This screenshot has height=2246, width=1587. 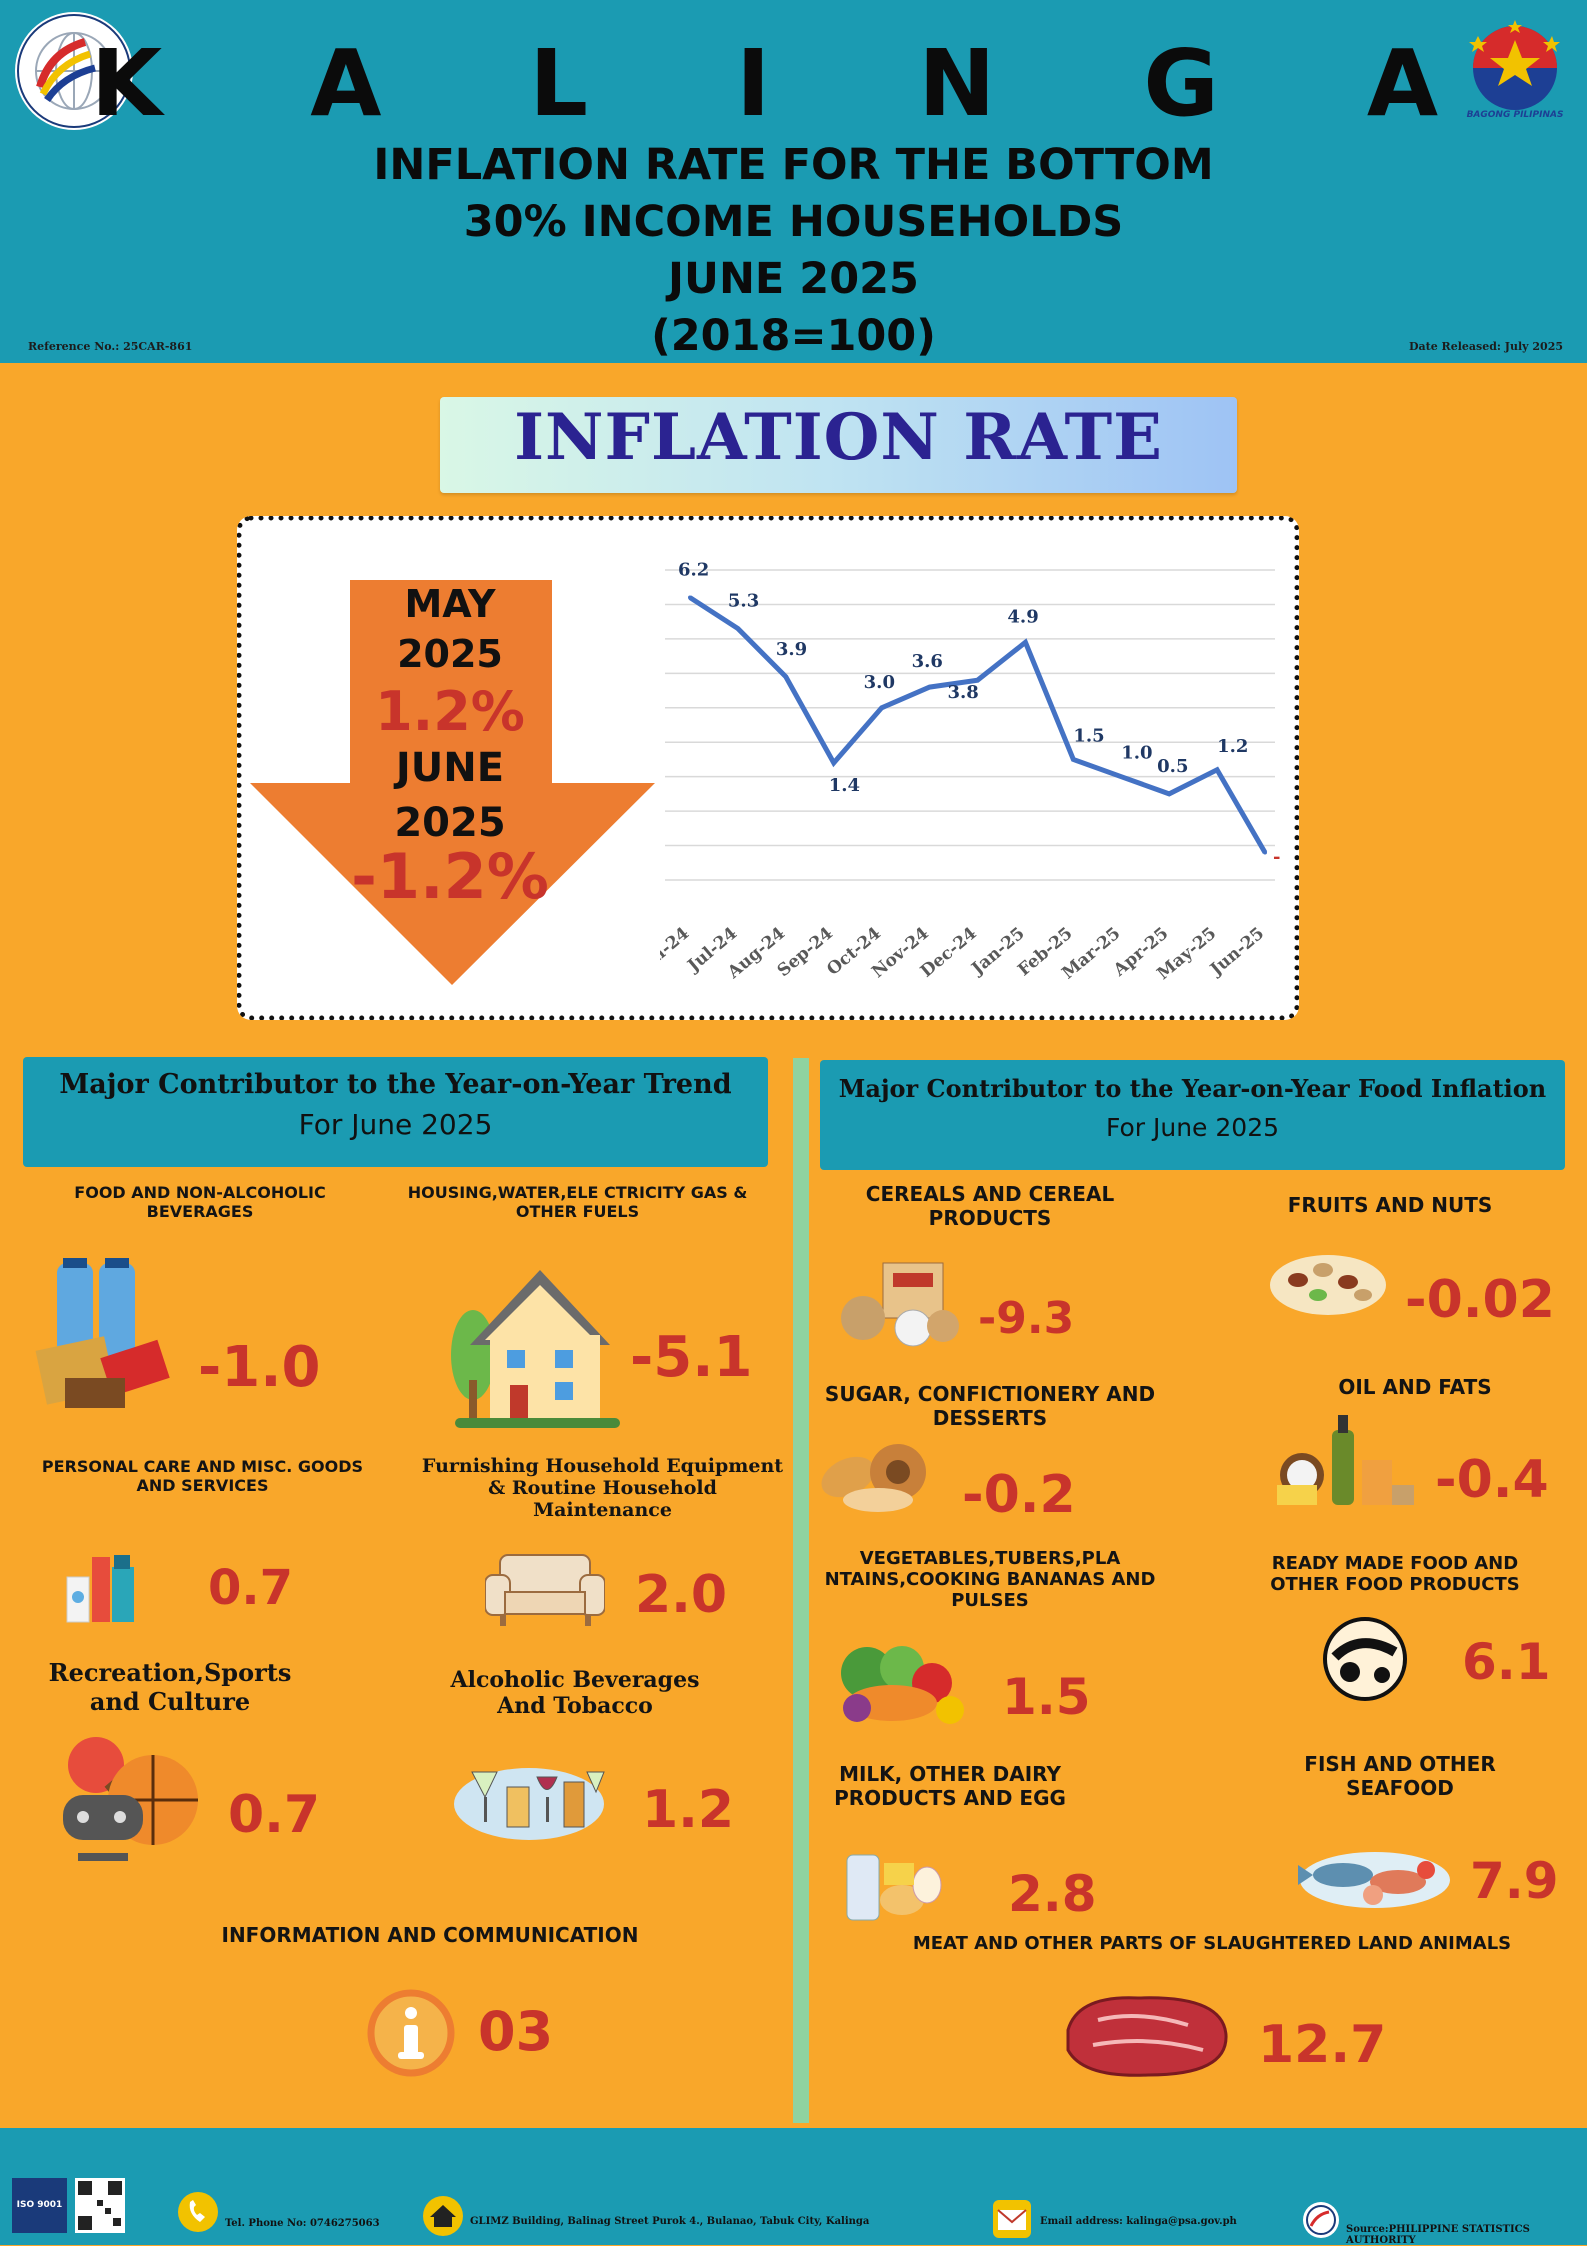 What do you see at coordinates (1012, 2219) in the screenshot?
I see `email-icon` at bounding box center [1012, 2219].